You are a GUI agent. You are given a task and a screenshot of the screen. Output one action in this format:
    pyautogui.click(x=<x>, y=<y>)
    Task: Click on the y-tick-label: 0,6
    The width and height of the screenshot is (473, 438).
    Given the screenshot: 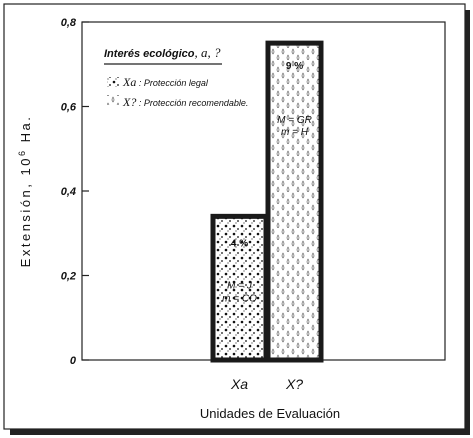 What is the action you would take?
    pyautogui.click(x=69, y=108)
    